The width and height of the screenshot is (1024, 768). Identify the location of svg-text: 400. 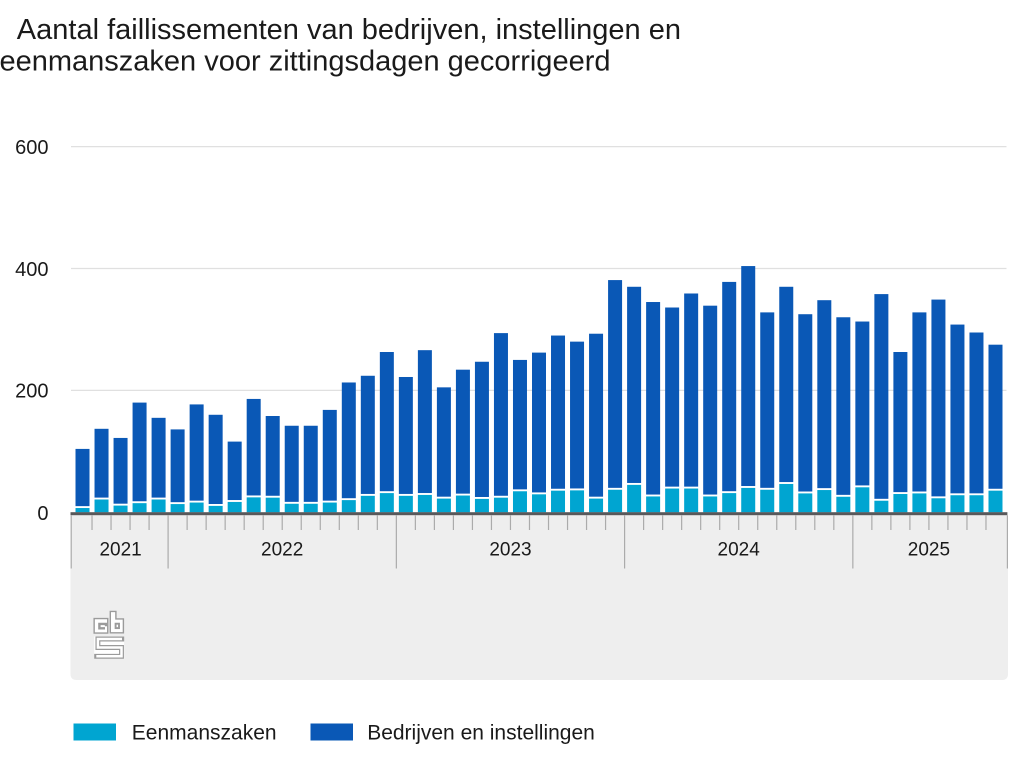
(31, 270).